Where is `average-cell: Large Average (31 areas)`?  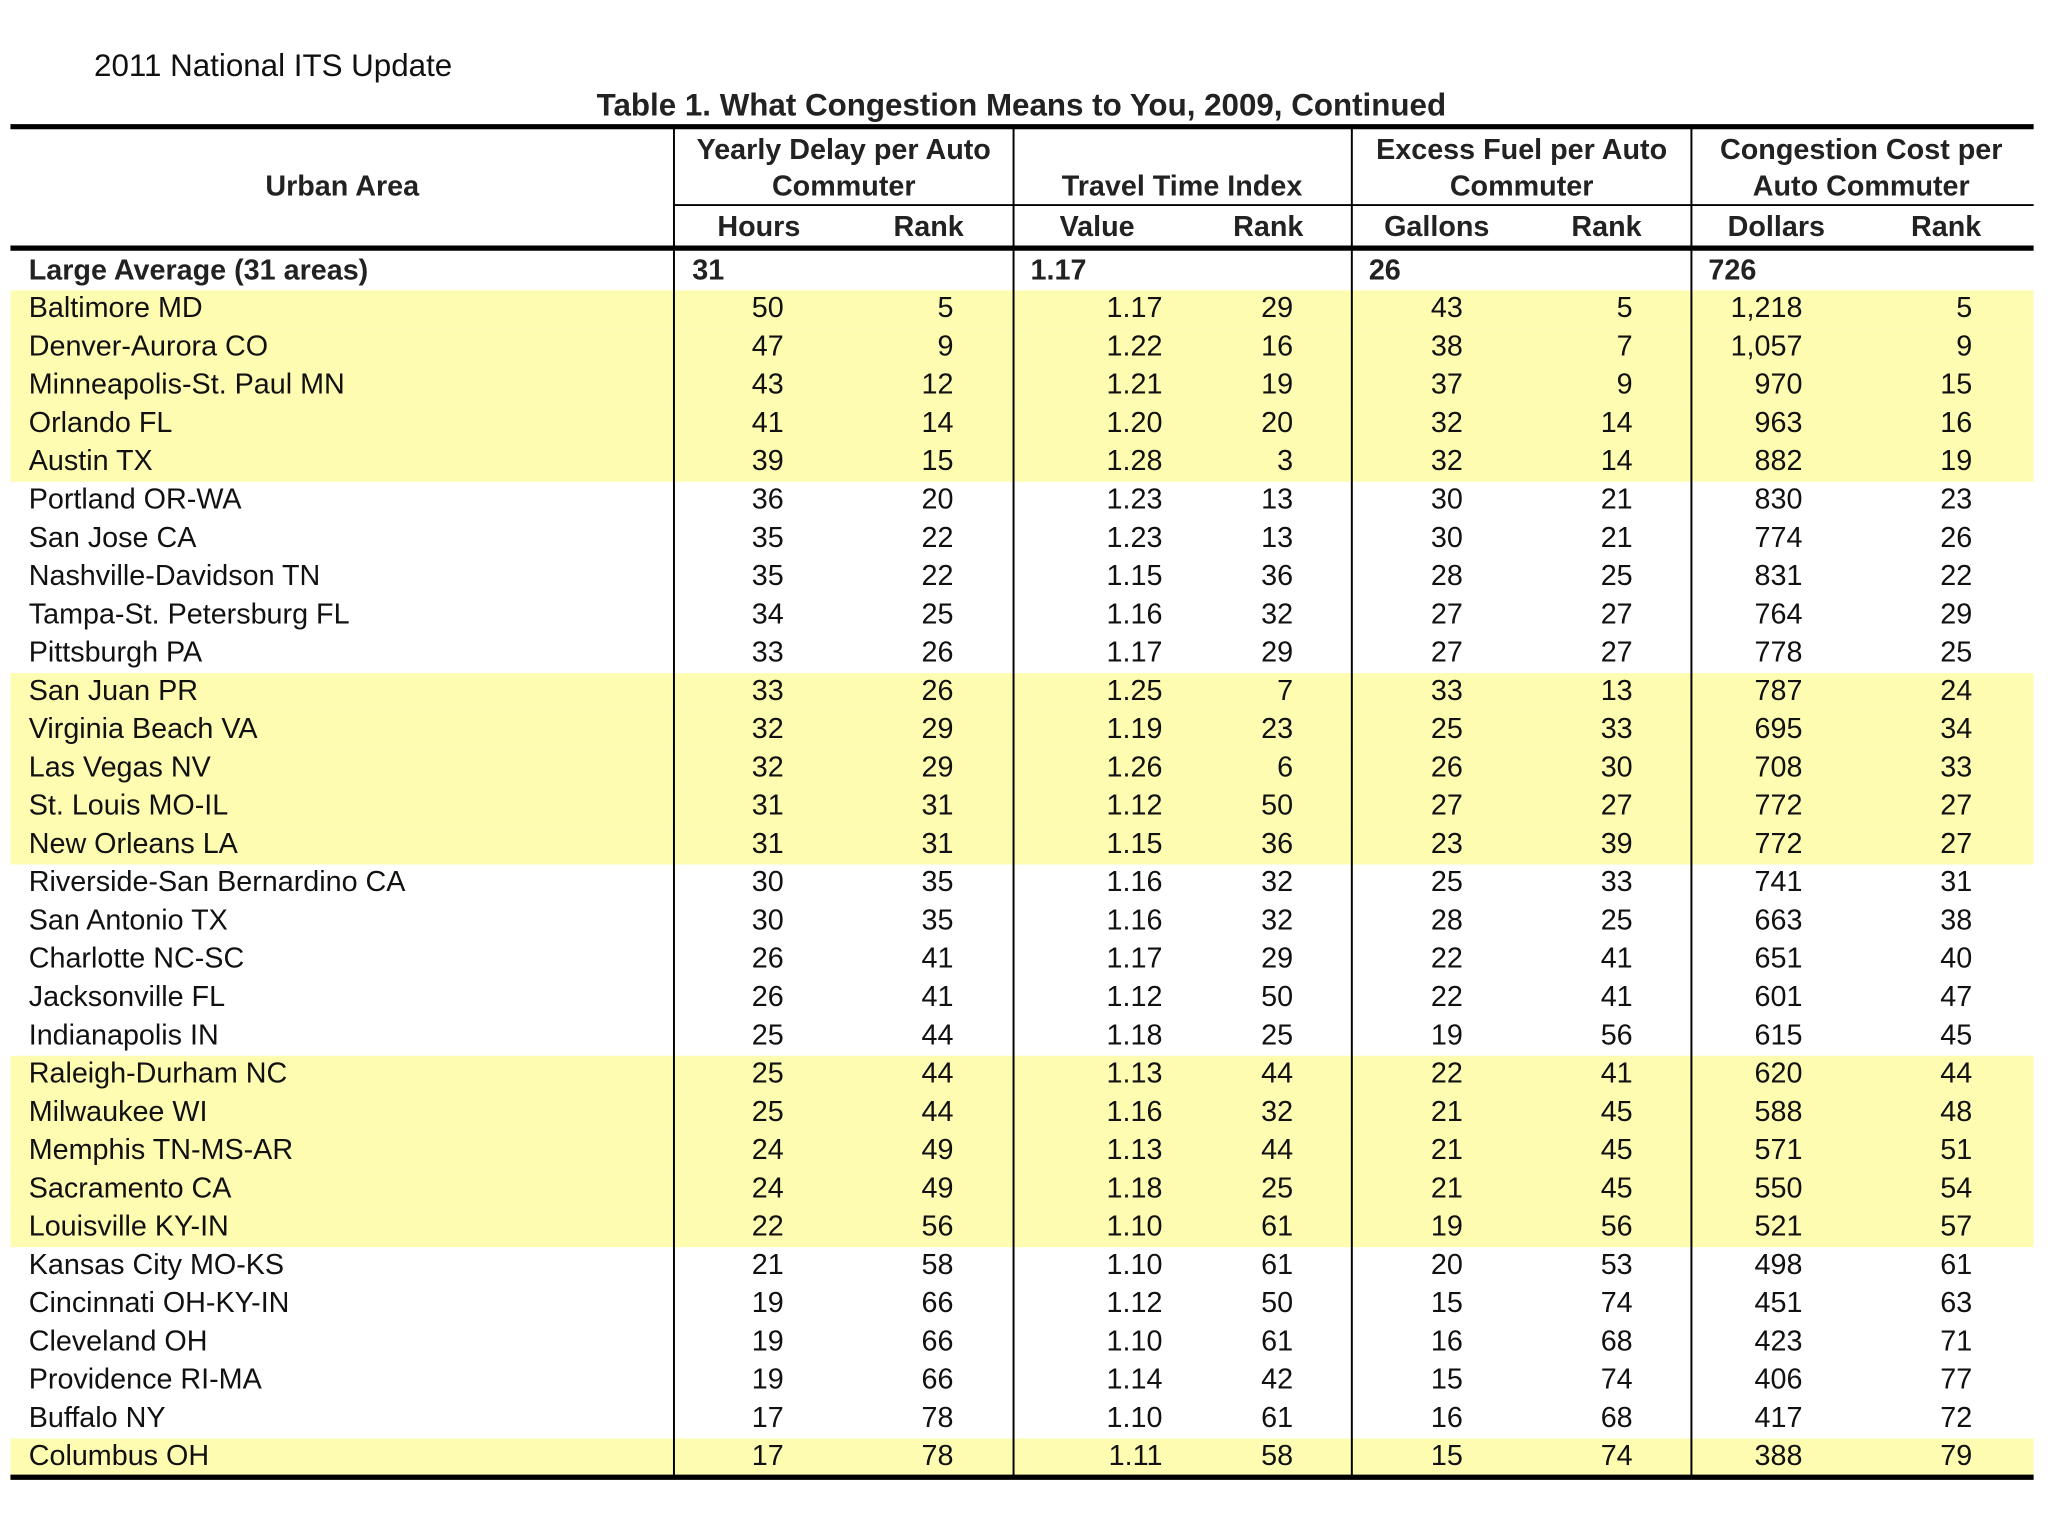
average-cell: Large Average (31 areas) is located at coordinates (199, 270).